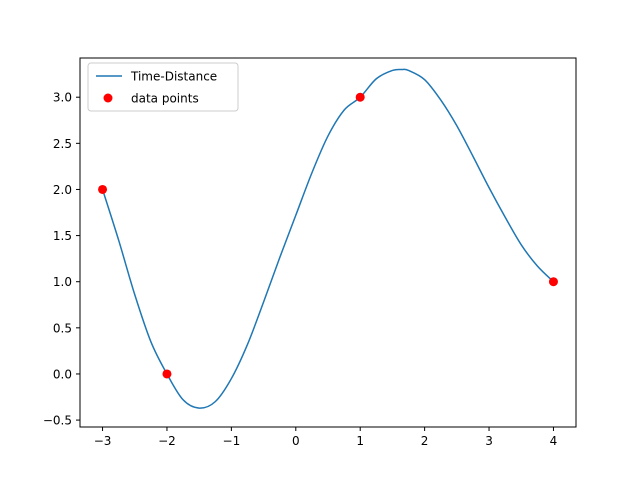 The height and width of the screenshot is (480, 640). I want to click on x-tick-label: 2, so click(425, 441).